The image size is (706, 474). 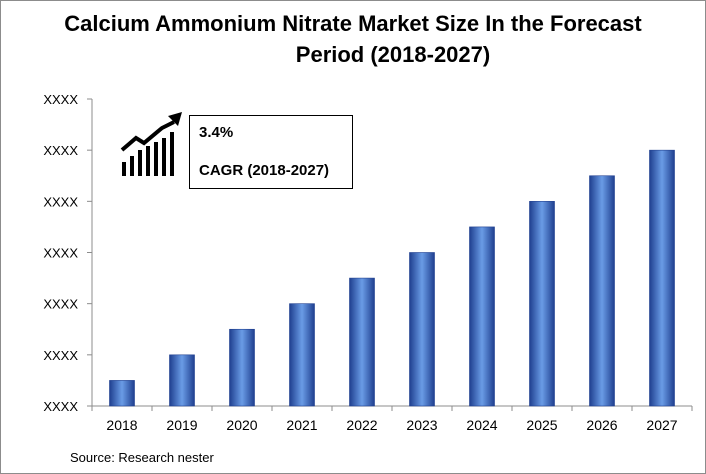 What do you see at coordinates (302, 355) in the screenshot?
I see `bar-2021` at bounding box center [302, 355].